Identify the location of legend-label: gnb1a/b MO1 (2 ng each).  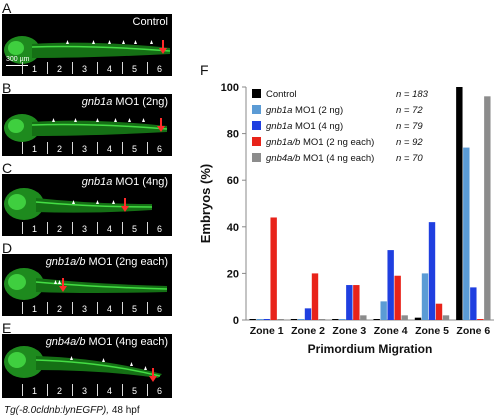
(320, 142).